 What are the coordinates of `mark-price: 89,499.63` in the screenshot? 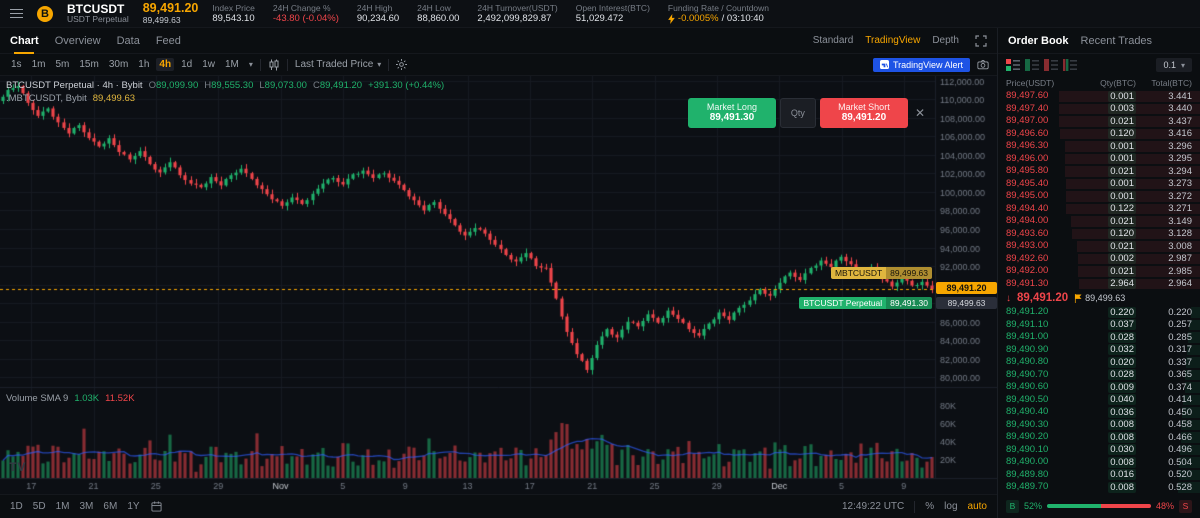 It's located at (161, 20).